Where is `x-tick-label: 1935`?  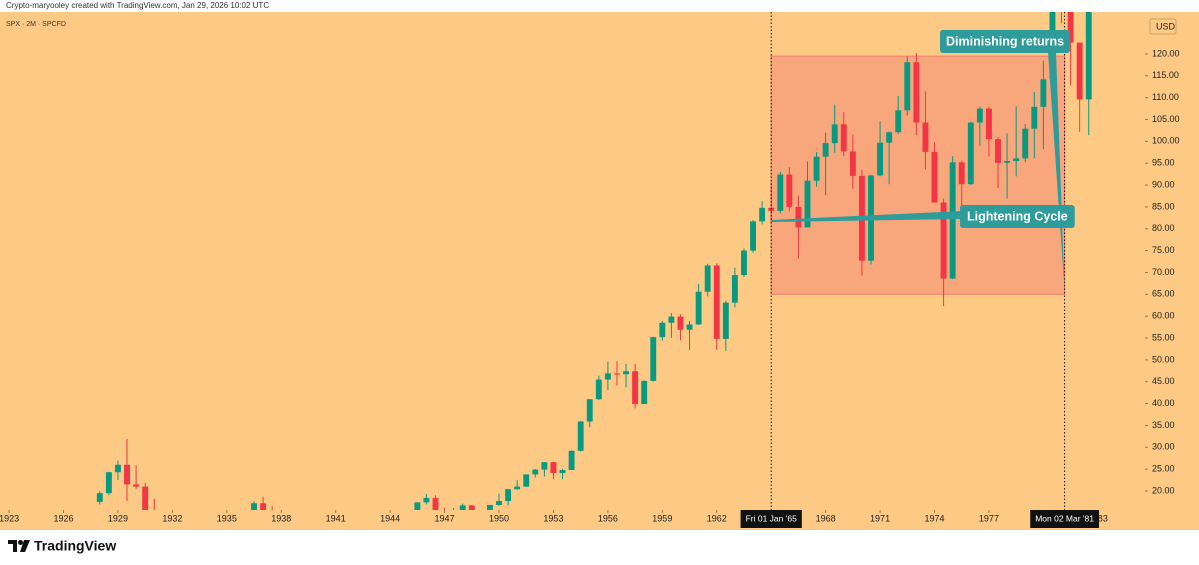
x-tick-label: 1935 is located at coordinates (227, 518).